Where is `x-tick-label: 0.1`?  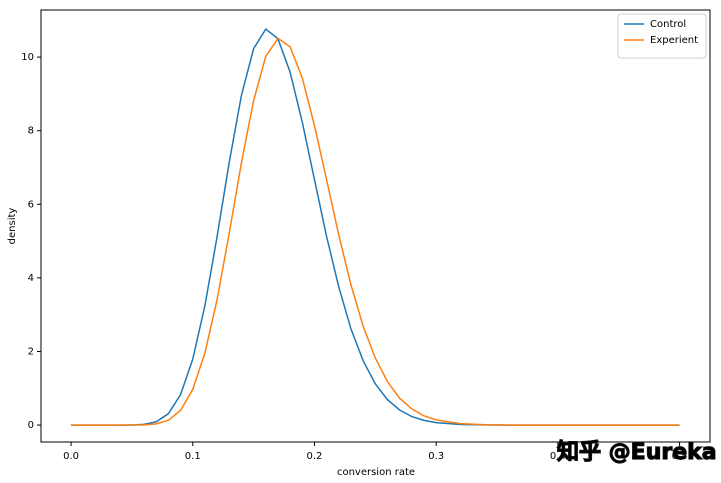 x-tick-label: 0.1 is located at coordinates (193, 456).